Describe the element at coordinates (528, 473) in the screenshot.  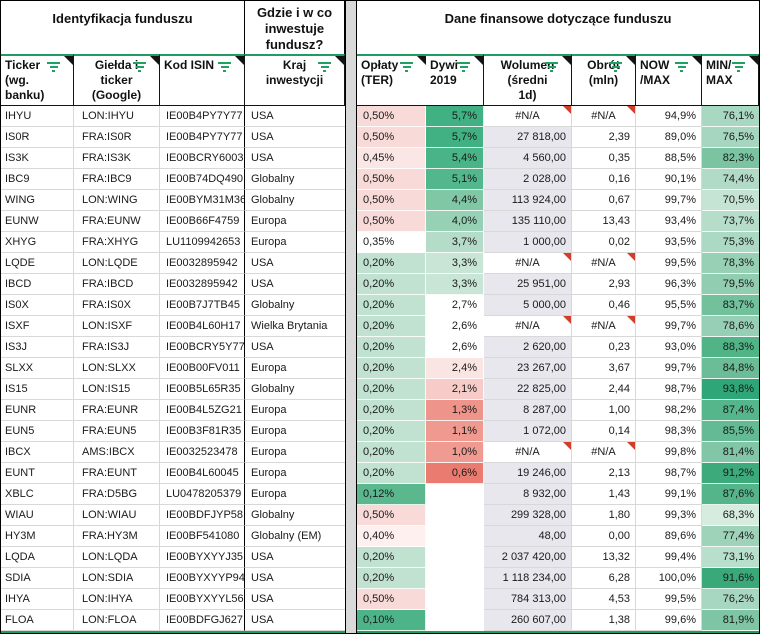
I see `cell-volume: 19 246,00` at that location.